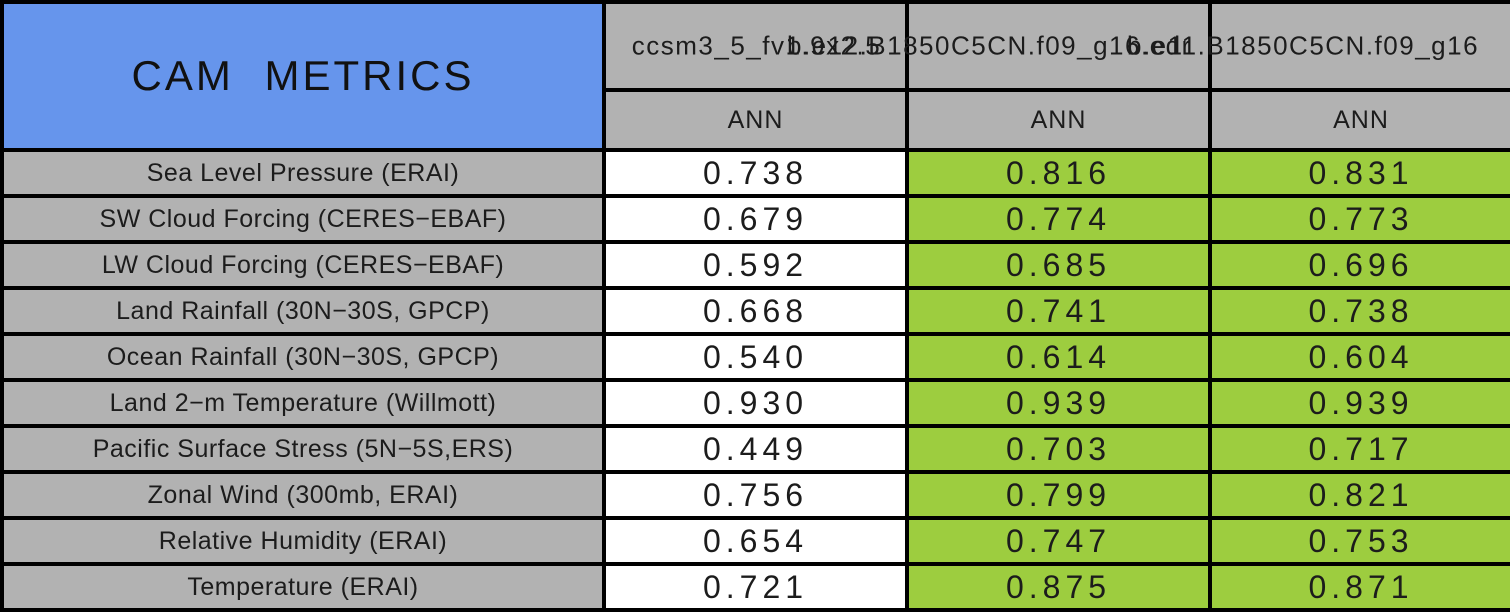 Image resolution: width=1510 pixels, height=612 pixels. What do you see at coordinates (303, 541) in the screenshot?
I see `metric-label: Relative Humidity (ERAI)` at bounding box center [303, 541].